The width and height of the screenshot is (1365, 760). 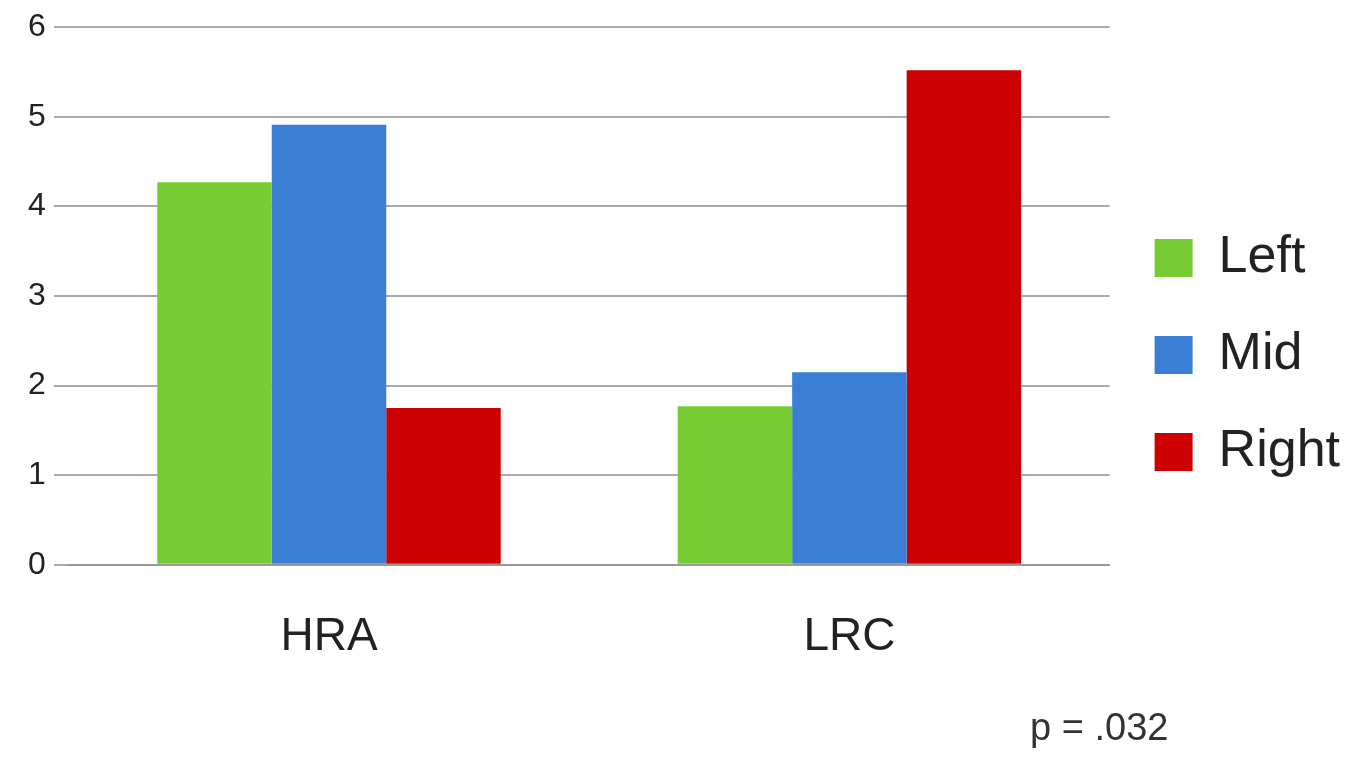 I want to click on legend-label: Right, so click(x=1279, y=448).